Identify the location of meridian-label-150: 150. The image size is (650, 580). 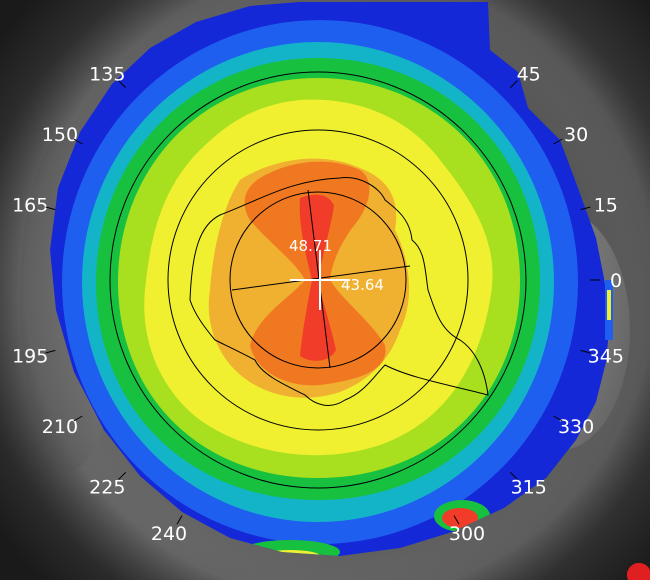
(60, 135).